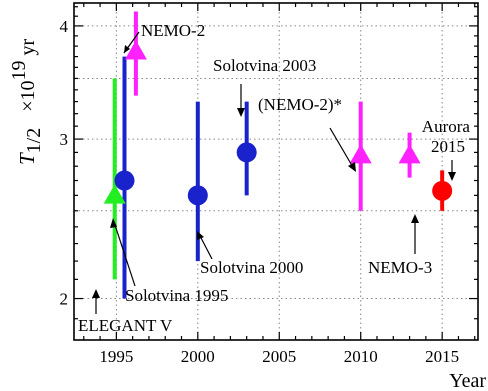  I want to click on y-tick-label-4: 4, so click(64, 26).